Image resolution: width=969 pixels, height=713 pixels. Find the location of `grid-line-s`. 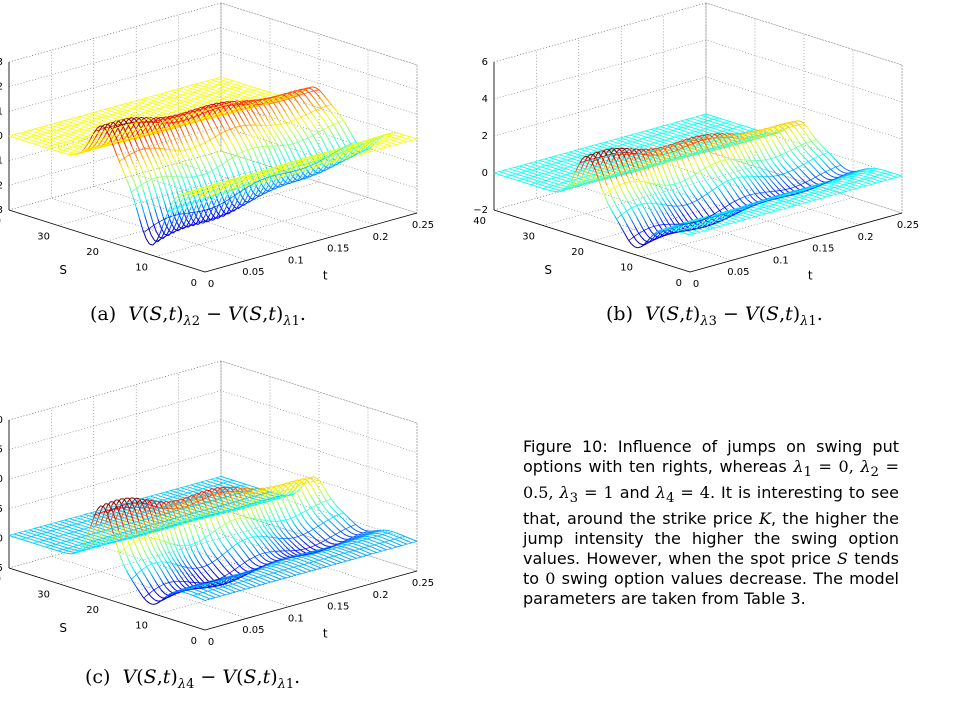

grid-line-s is located at coordinates (115, 107).